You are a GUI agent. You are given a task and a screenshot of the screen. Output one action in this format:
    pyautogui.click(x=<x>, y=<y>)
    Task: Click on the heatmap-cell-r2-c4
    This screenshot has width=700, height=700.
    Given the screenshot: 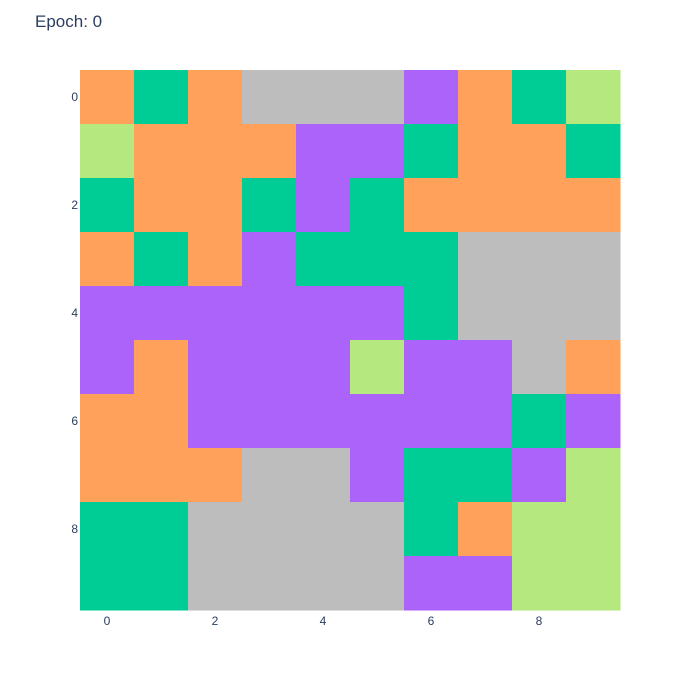 What is the action you would take?
    pyautogui.click(x=323, y=205)
    